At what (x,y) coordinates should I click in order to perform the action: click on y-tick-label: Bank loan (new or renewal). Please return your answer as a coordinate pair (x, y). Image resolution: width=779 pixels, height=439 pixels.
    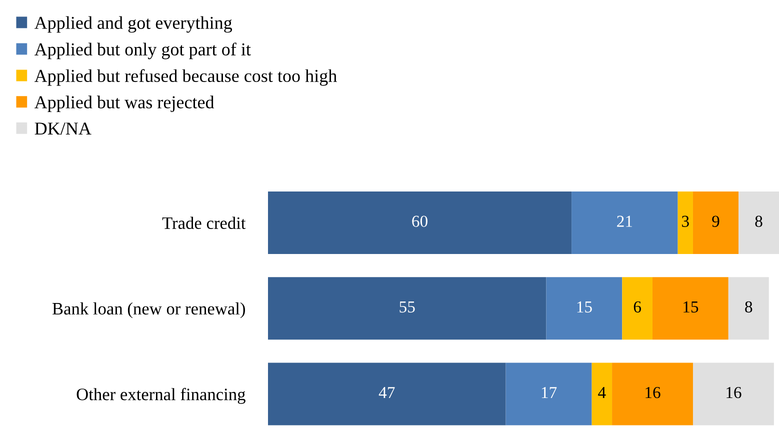
    Looking at the image, I should click on (148, 310).